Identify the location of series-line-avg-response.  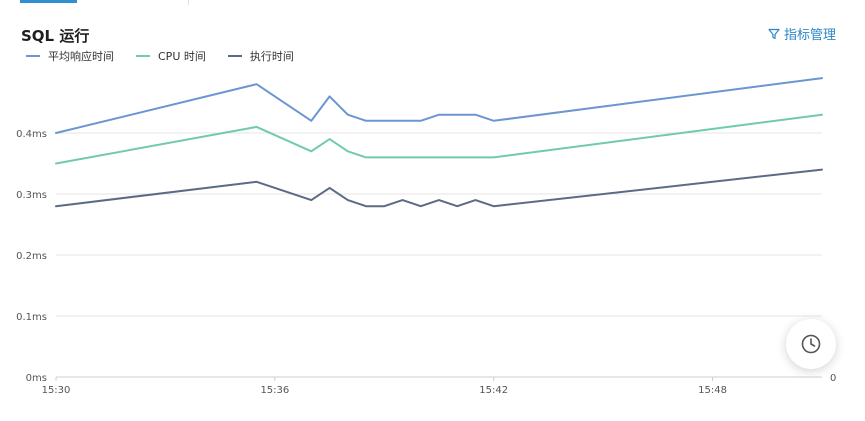
(439, 105).